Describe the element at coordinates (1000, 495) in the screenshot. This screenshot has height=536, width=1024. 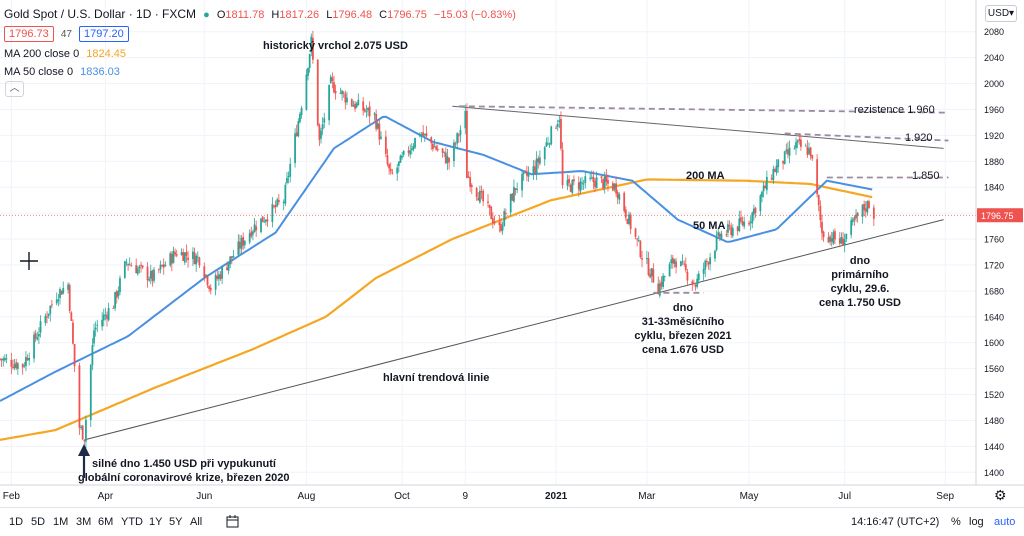
I see `gear-icon: ⚙` at that location.